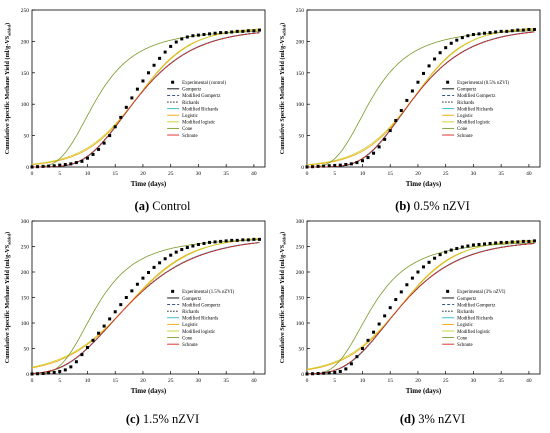 The image size is (550, 433). Describe the element at coordinates (529, 174) in the screenshot. I see `x-tick-label: 40` at that location.